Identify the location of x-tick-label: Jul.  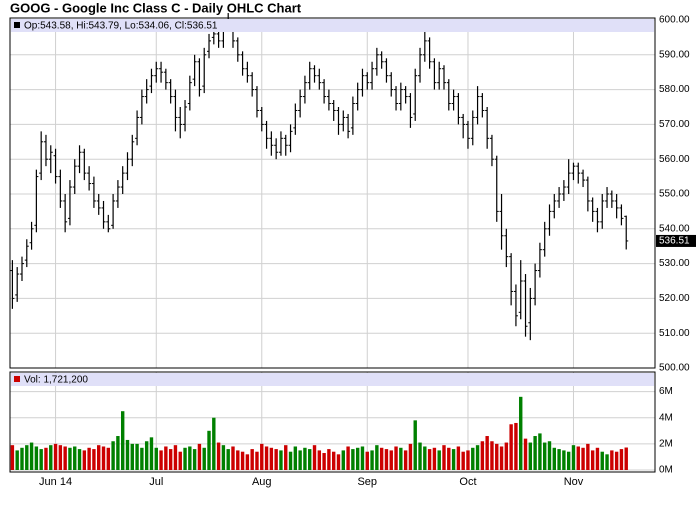
(156, 482).